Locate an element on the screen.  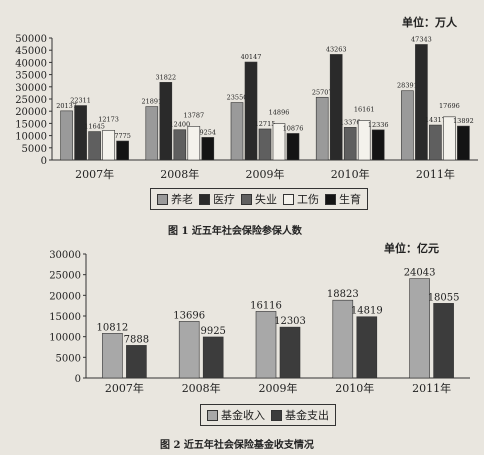
legend-item-pension: 养老 is located at coordinates (175, 199).